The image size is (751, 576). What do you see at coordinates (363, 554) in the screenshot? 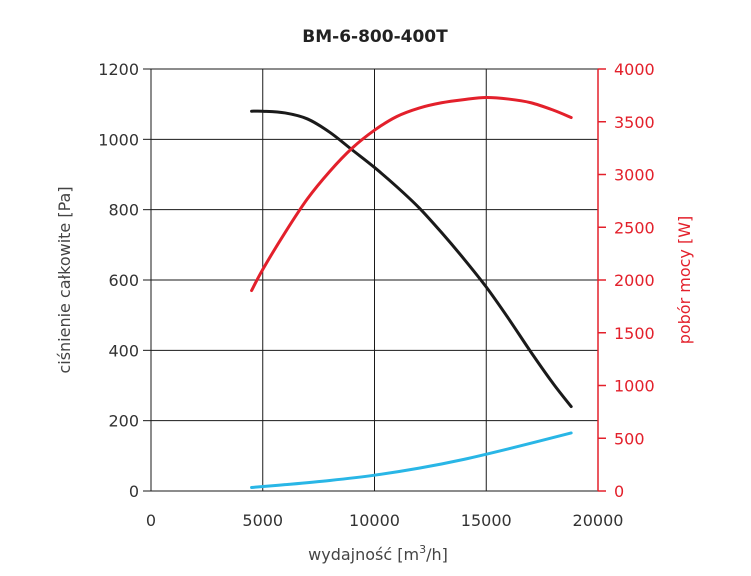
I see `x-axis-label-main: wydajność [m` at bounding box center [363, 554].